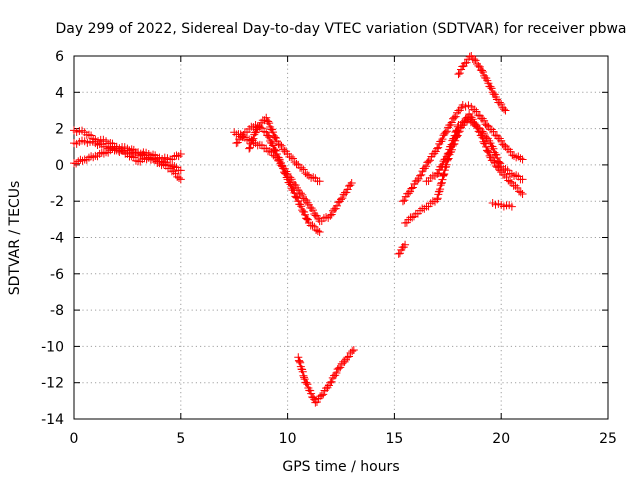  What do you see at coordinates (59, 166) in the screenshot?
I see `y-tick-label: 0` at bounding box center [59, 166].